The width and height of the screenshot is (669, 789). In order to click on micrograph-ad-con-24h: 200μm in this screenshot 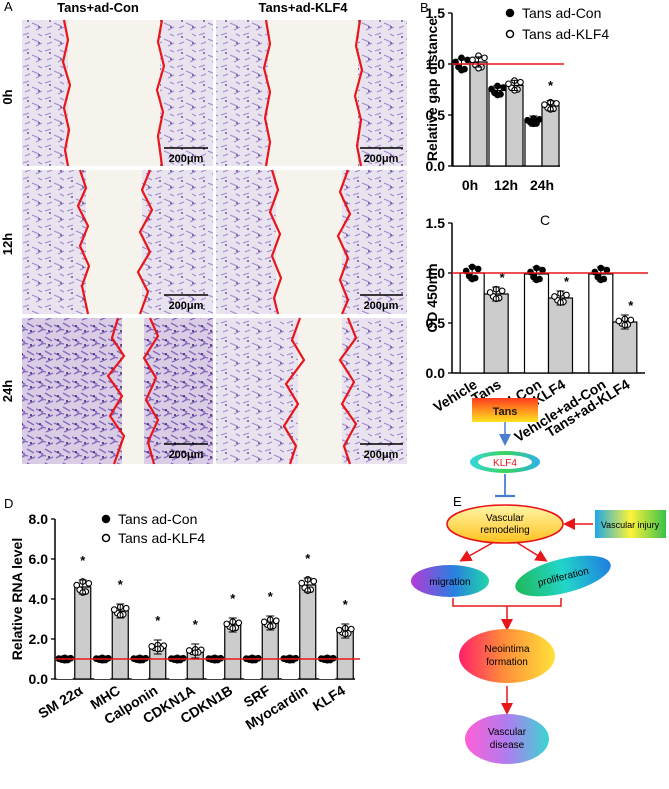, I will do `click(117, 391)`.